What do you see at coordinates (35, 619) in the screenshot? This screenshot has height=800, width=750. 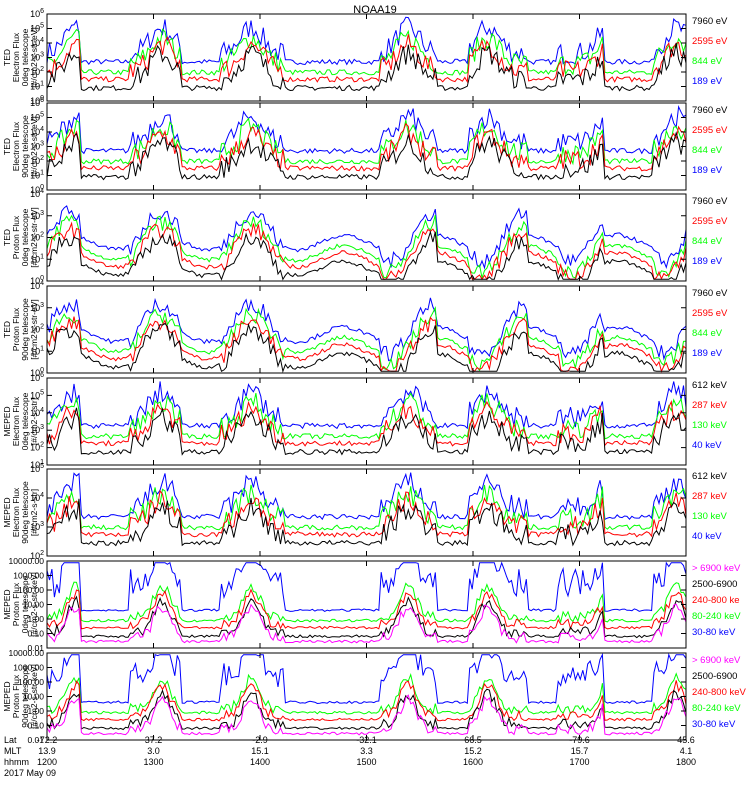 I see `y-tick-label: 1.00` at bounding box center [35, 619].